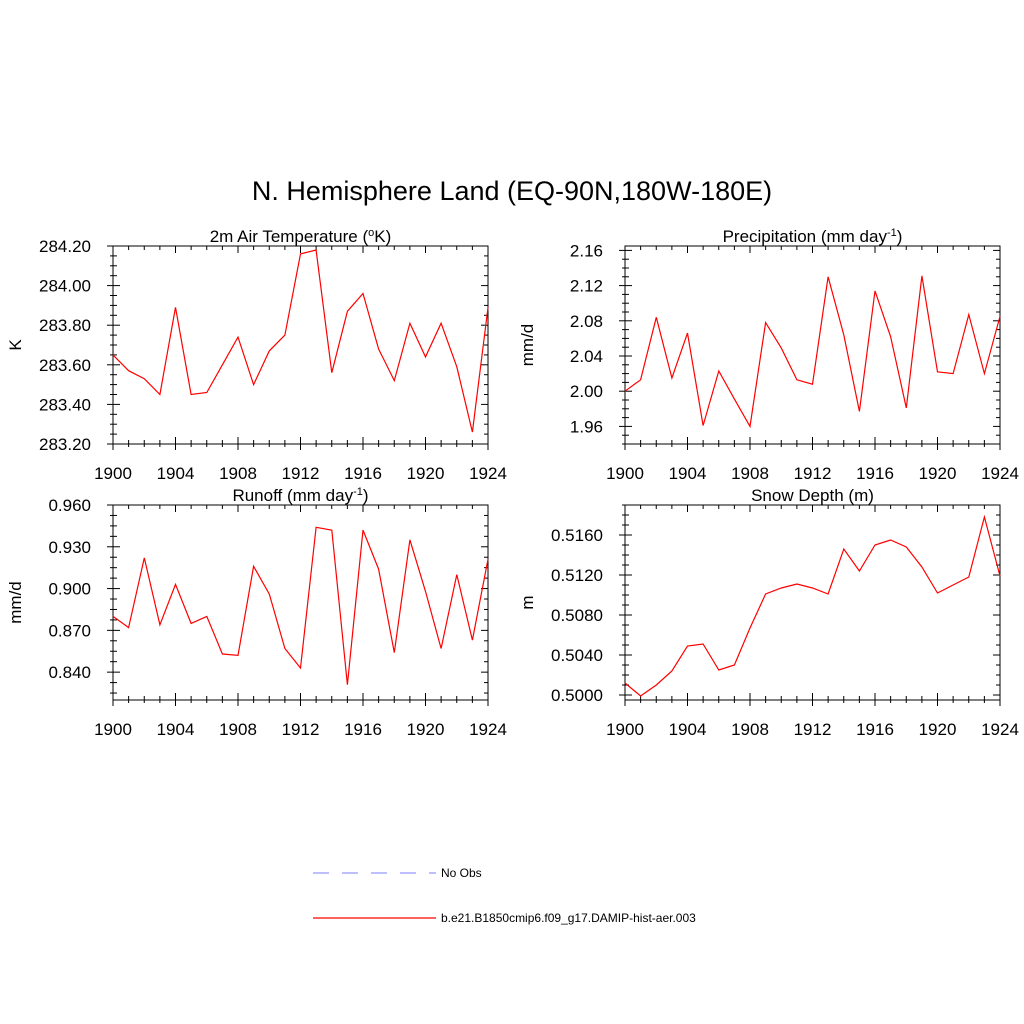  I want to click on y-axis-label: m, so click(527, 602).